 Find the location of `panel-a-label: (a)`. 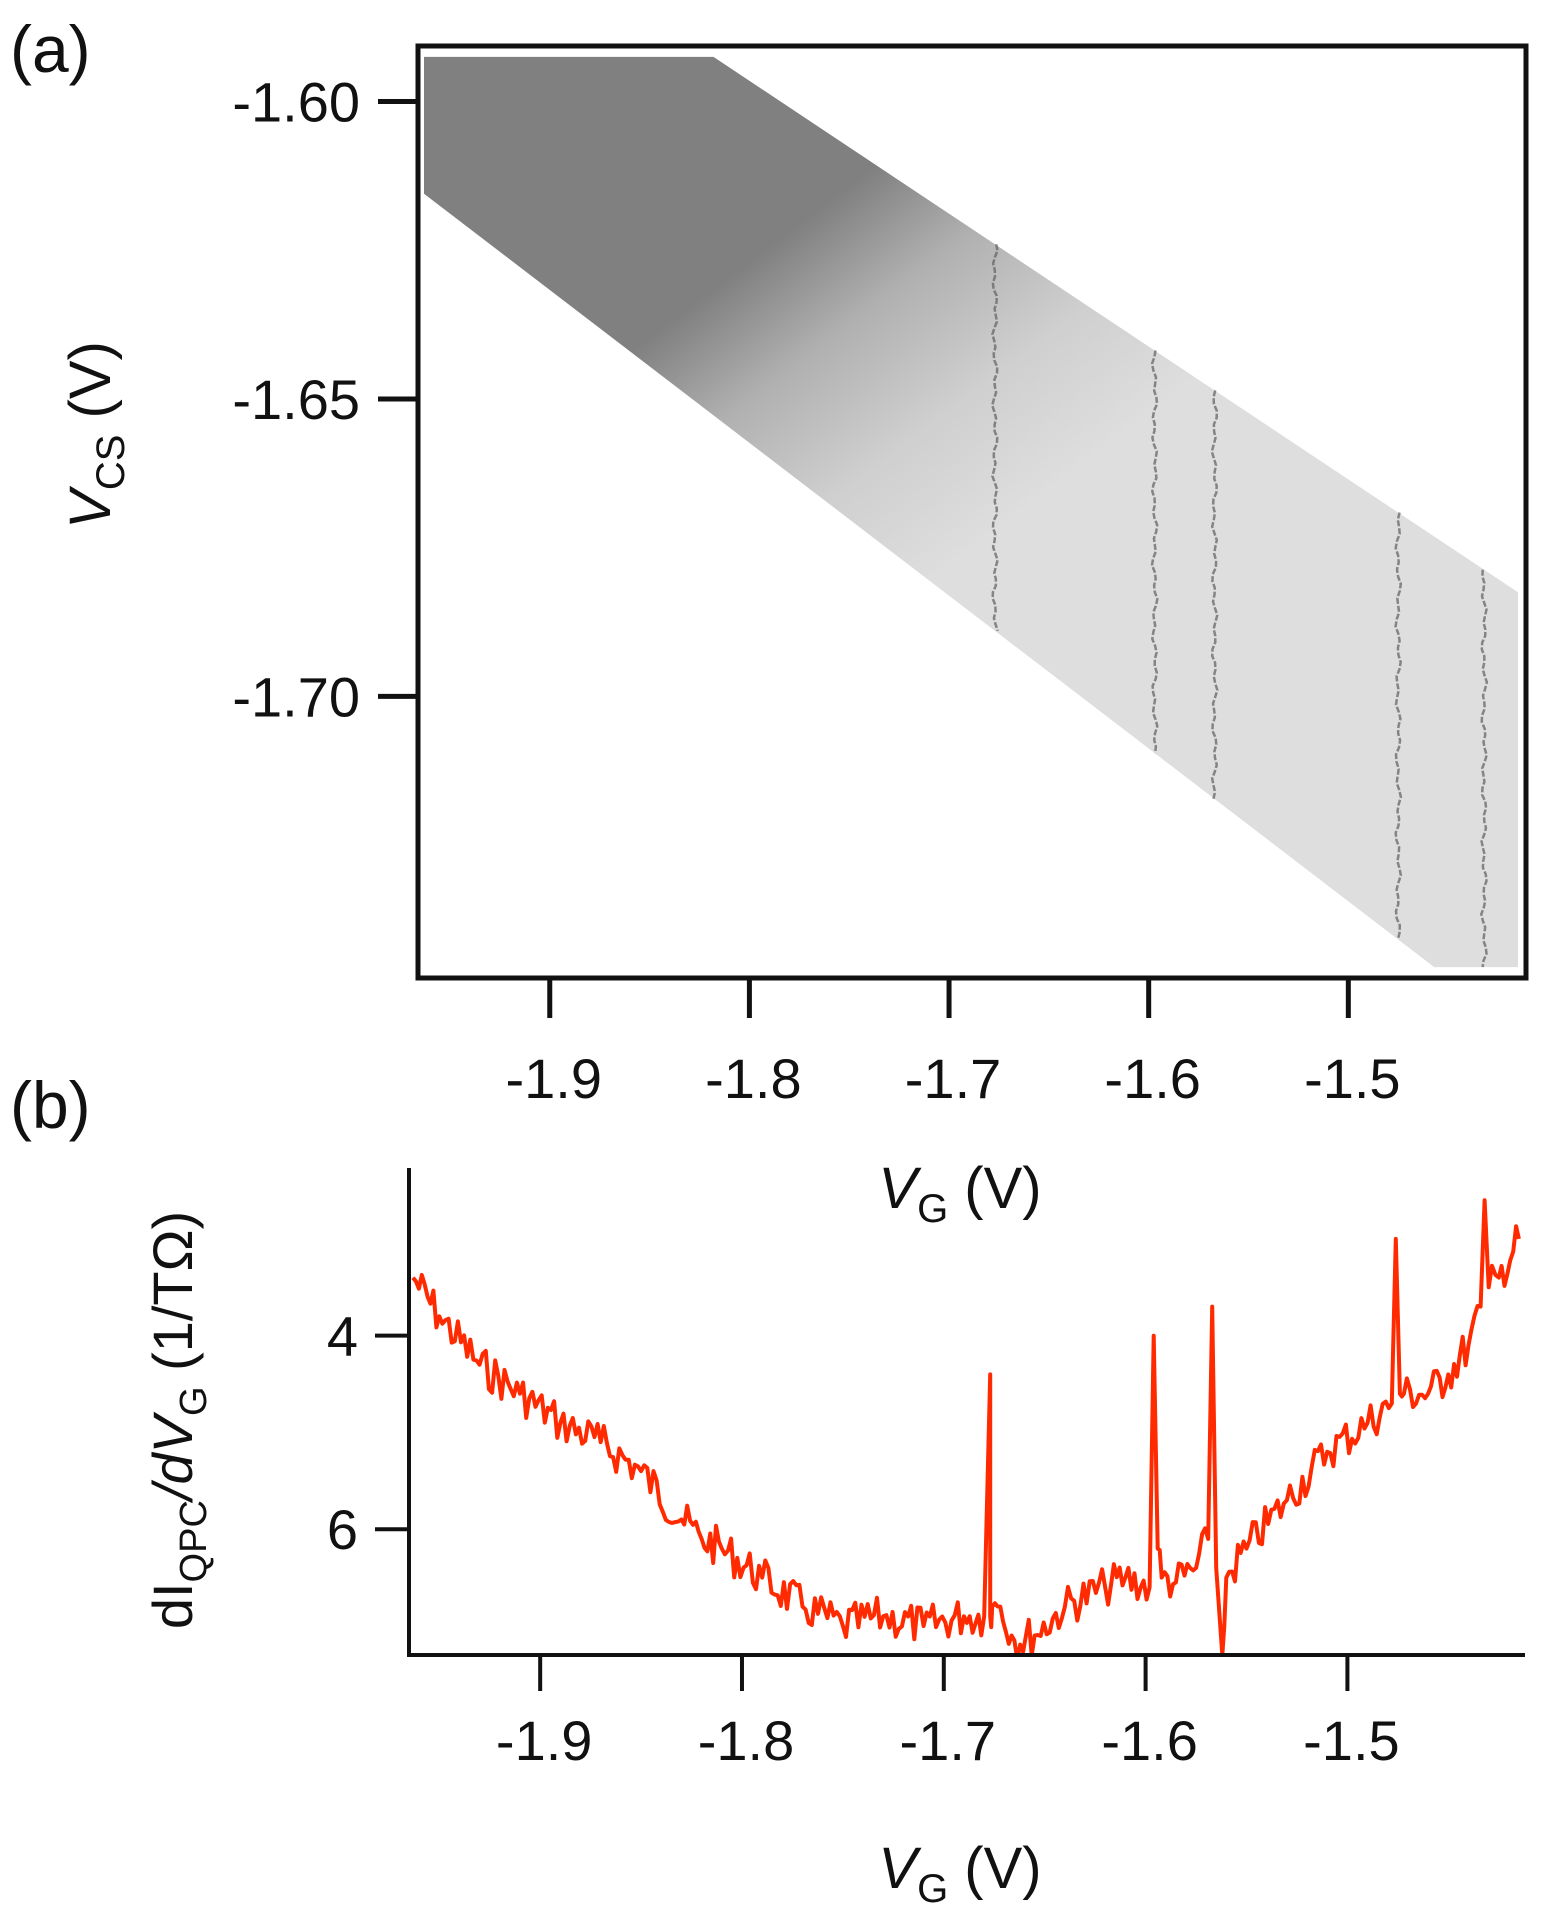

panel-a-label: (a) is located at coordinates (50, 49).